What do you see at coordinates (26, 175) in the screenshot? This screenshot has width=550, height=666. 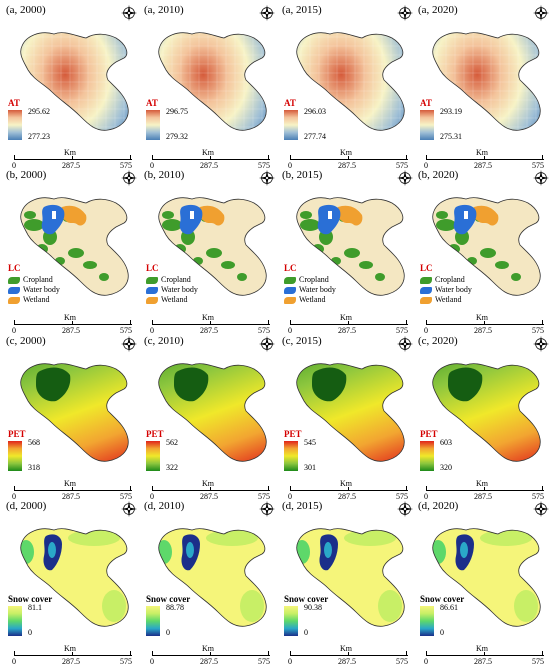 I see `panel-title: (b, 2000)` at bounding box center [26, 175].